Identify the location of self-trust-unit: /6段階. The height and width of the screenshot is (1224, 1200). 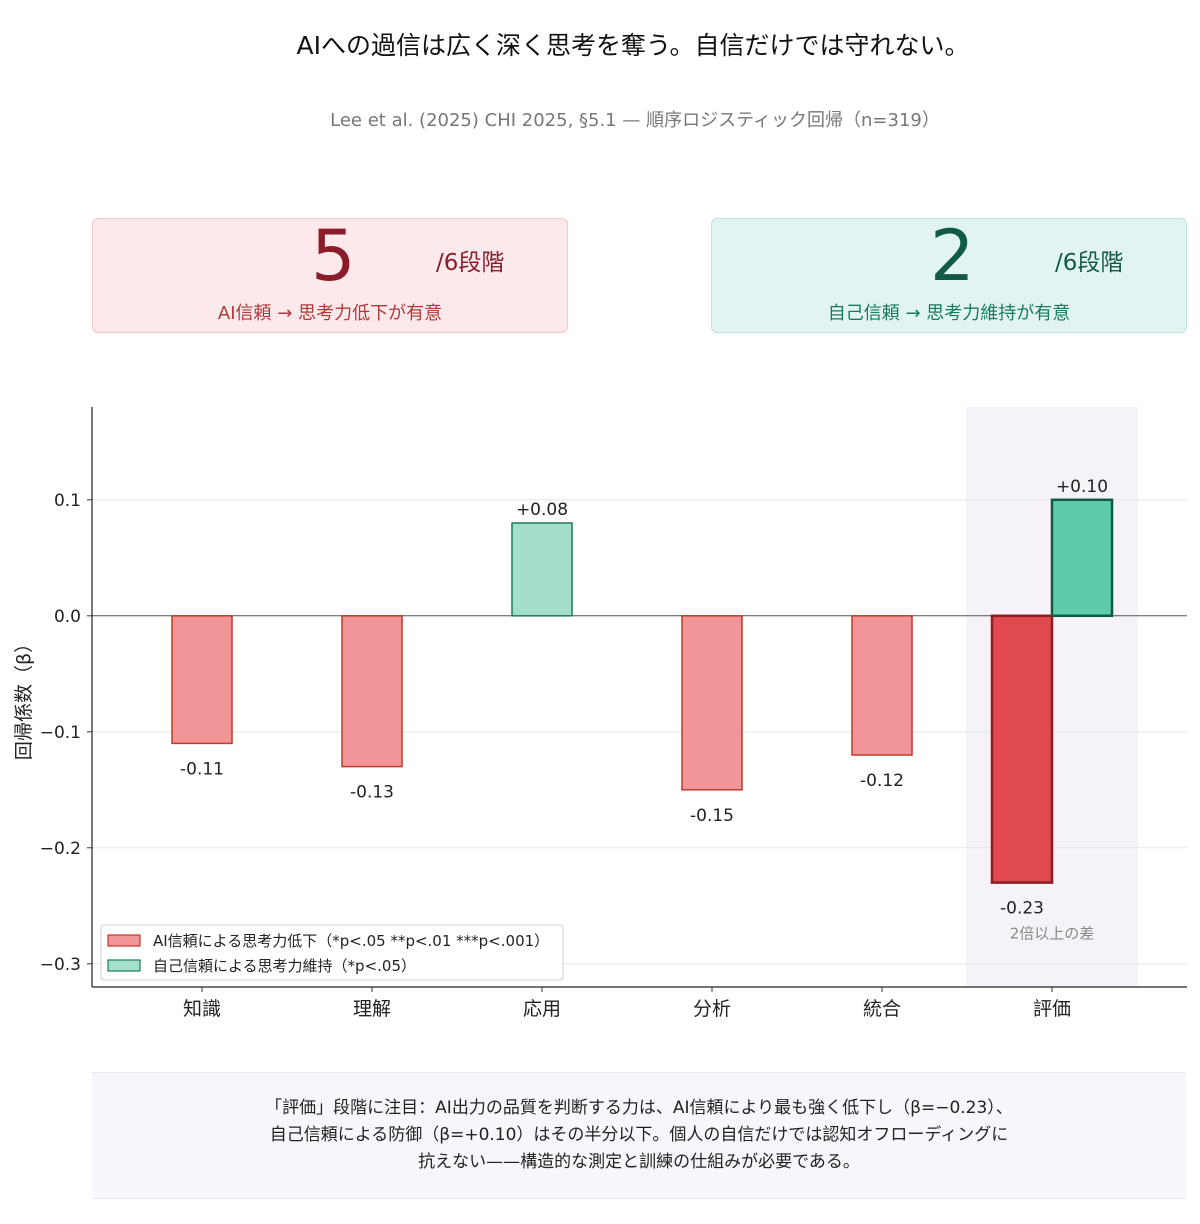
(1089, 263).